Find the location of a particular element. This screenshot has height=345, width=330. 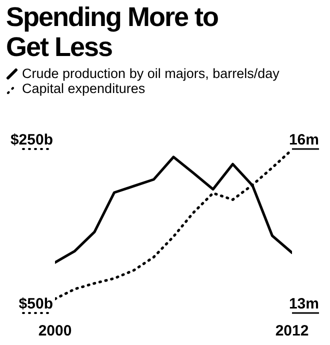

y-tick-label: $50b is located at coordinates (35, 303).